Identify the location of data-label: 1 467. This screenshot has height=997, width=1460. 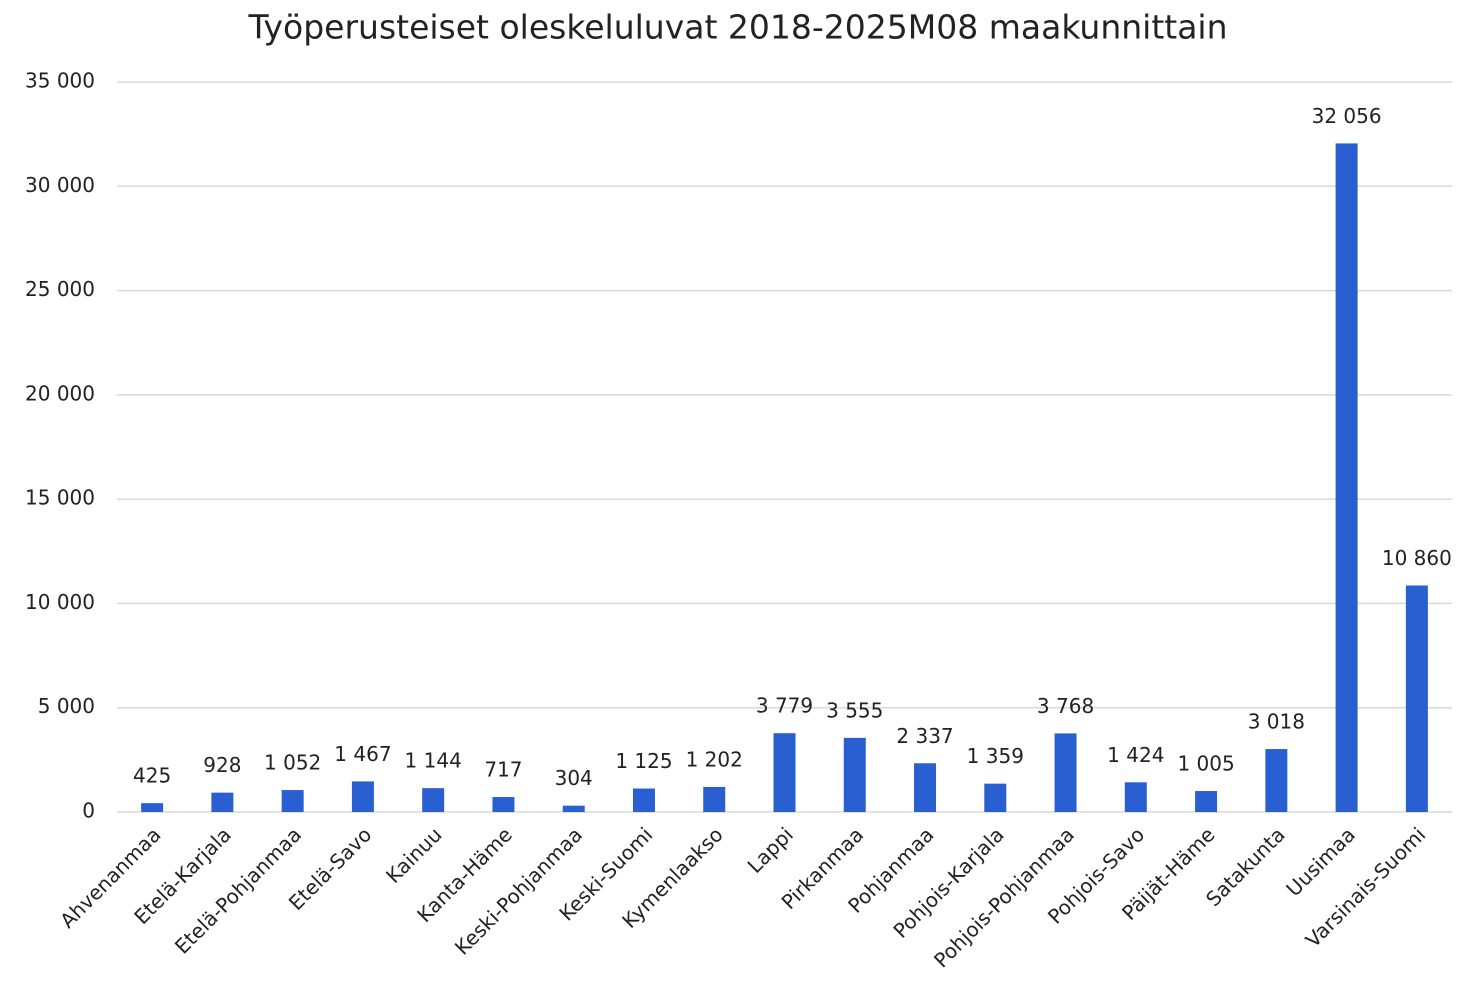
(362, 754).